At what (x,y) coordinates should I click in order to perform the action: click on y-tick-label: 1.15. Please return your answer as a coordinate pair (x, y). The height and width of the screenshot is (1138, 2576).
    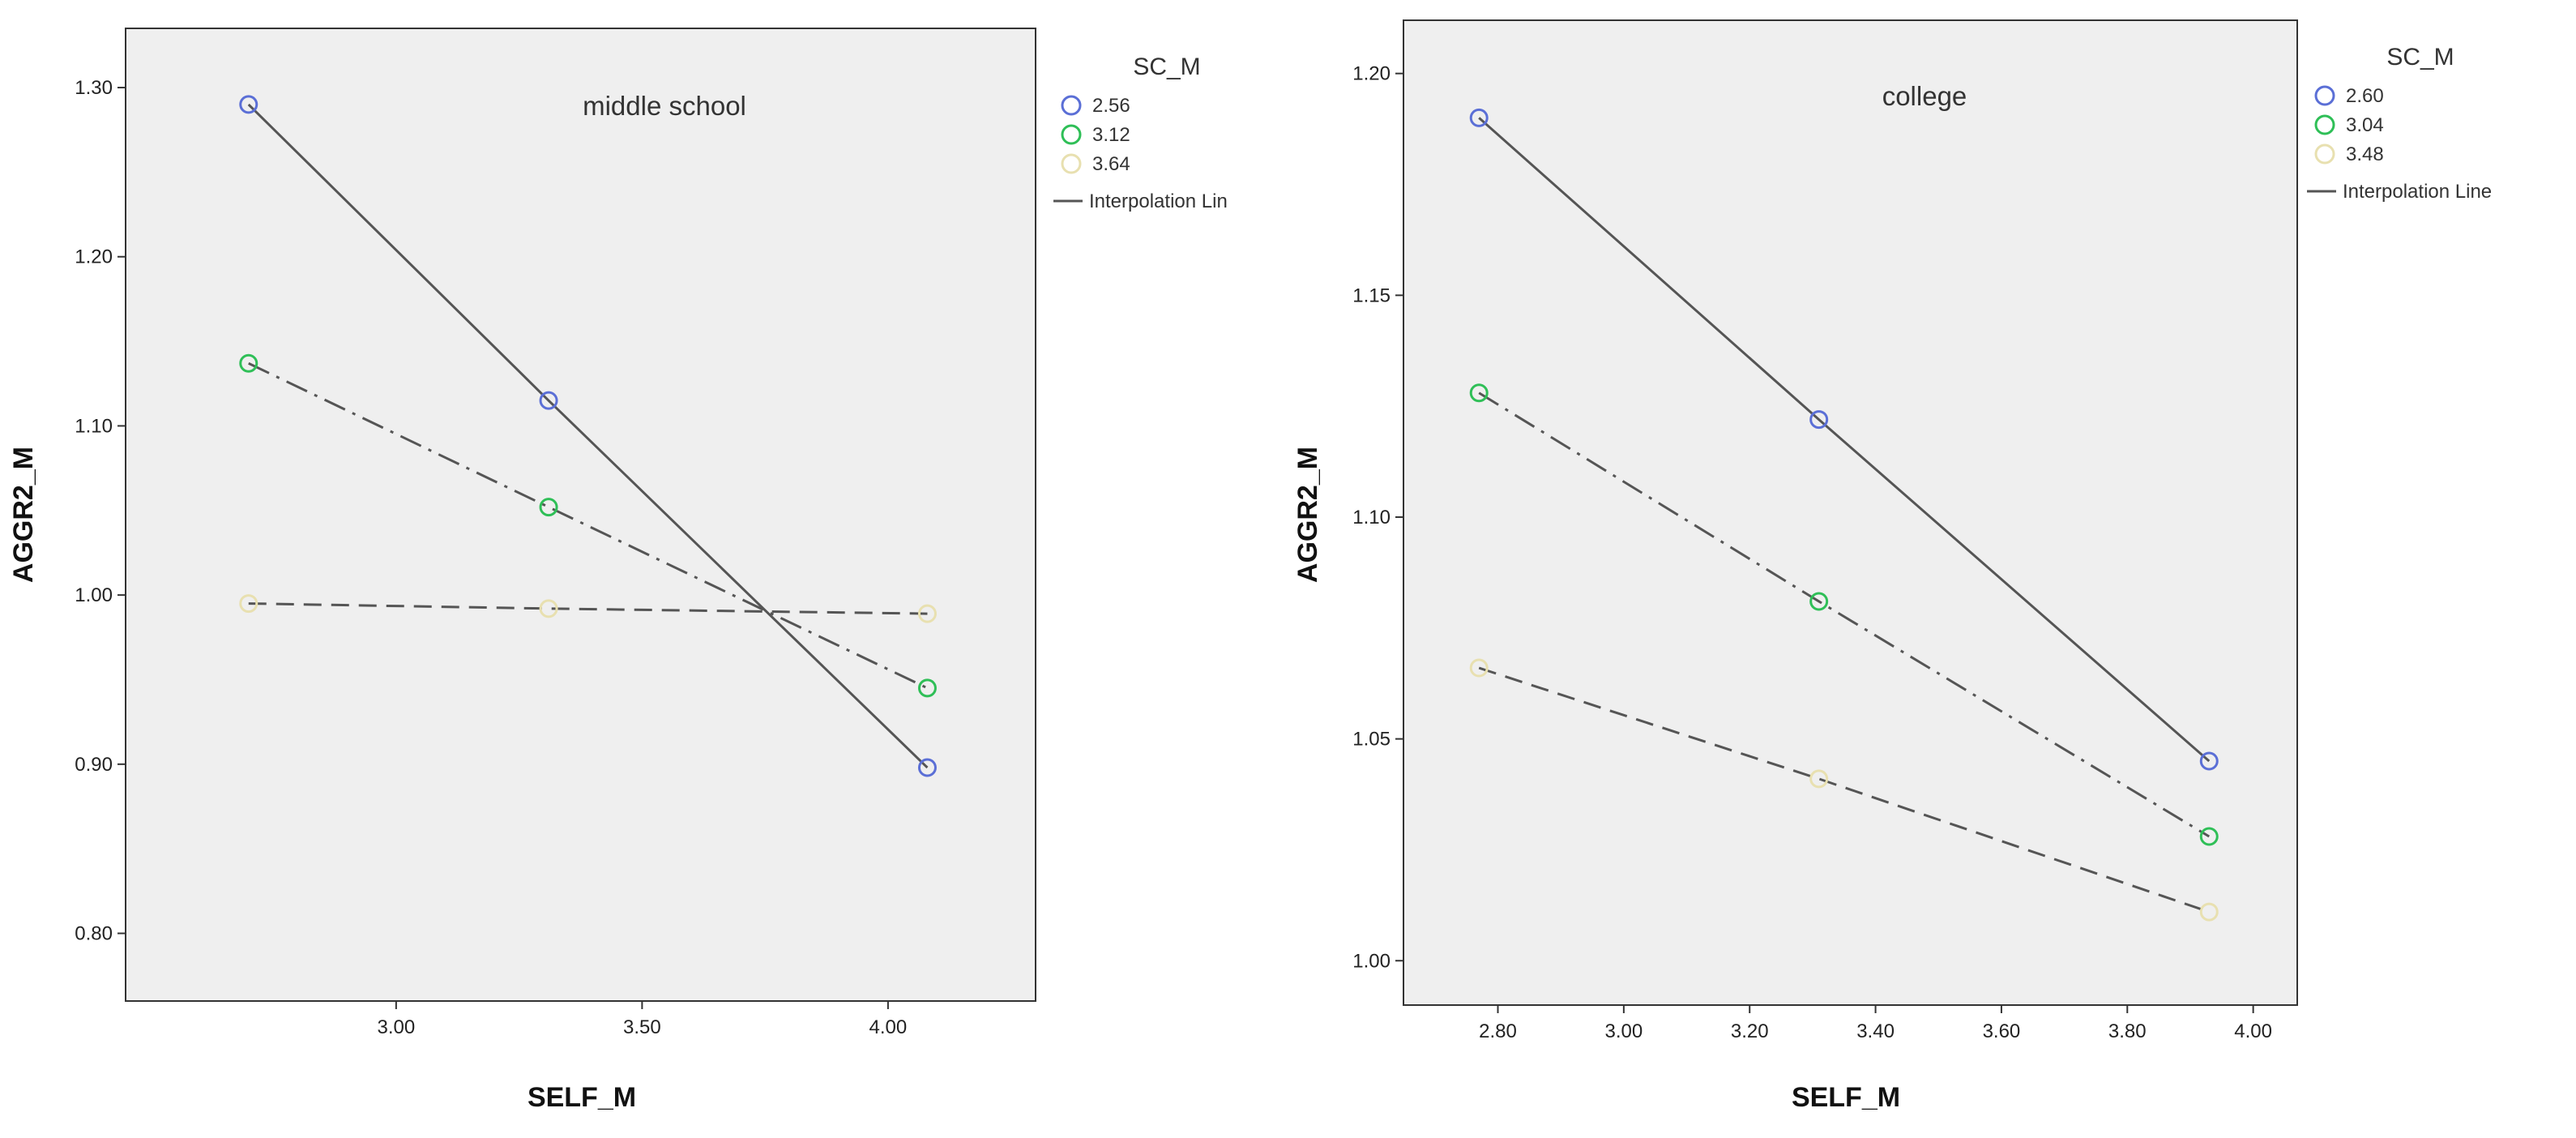
    Looking at the image, I should click on (1371, 295).